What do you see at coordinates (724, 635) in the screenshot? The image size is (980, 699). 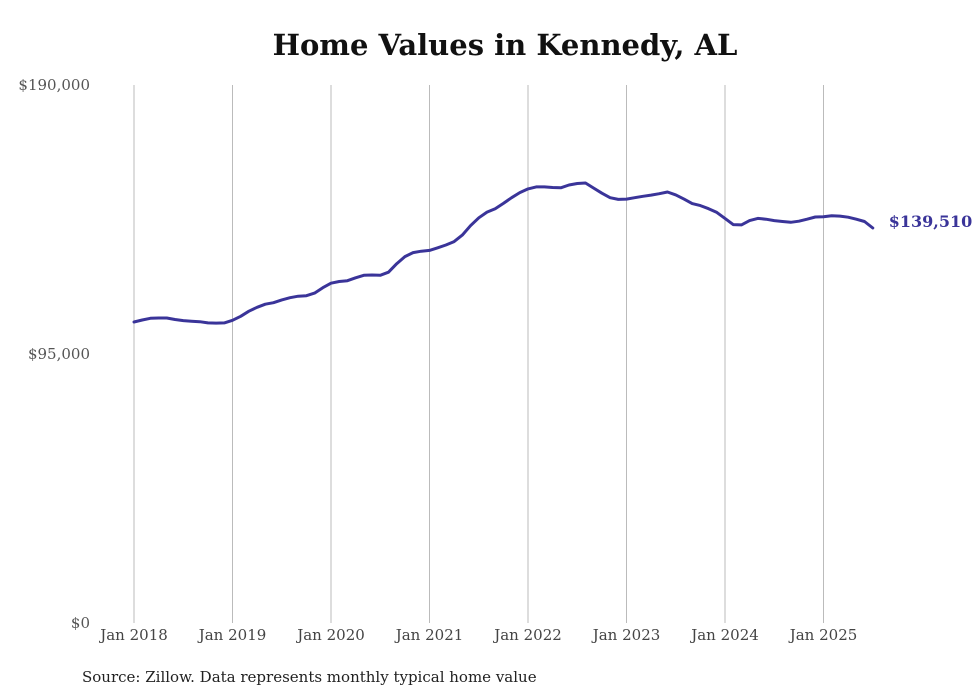 I see `x-tick-label: Jan 2024` at bounding box center [724, 635].